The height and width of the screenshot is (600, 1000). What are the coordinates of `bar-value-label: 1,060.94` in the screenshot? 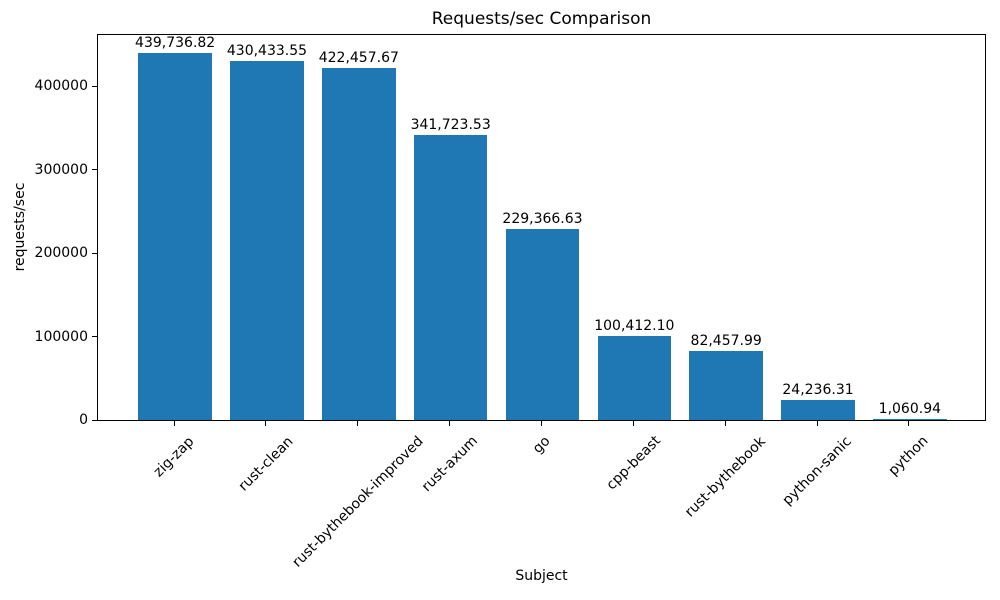 It's located at (910, 408).